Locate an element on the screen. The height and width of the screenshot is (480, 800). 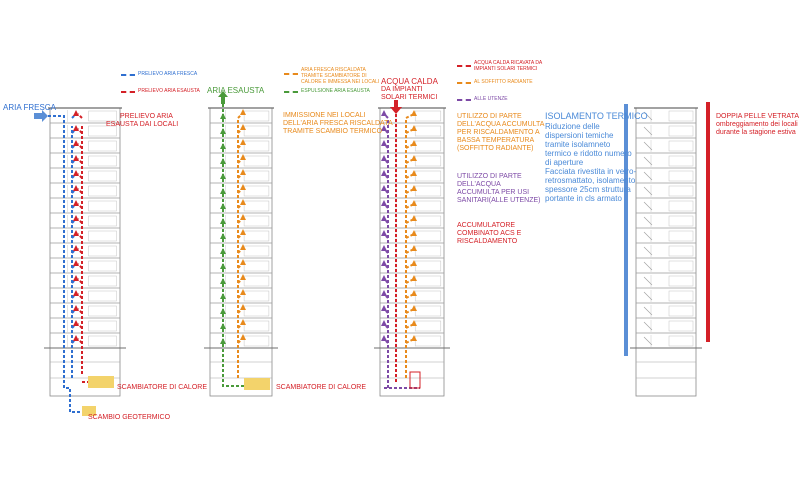
doppia-pelle-line: durante la stagione estiva is located at coordinates (756, 132).